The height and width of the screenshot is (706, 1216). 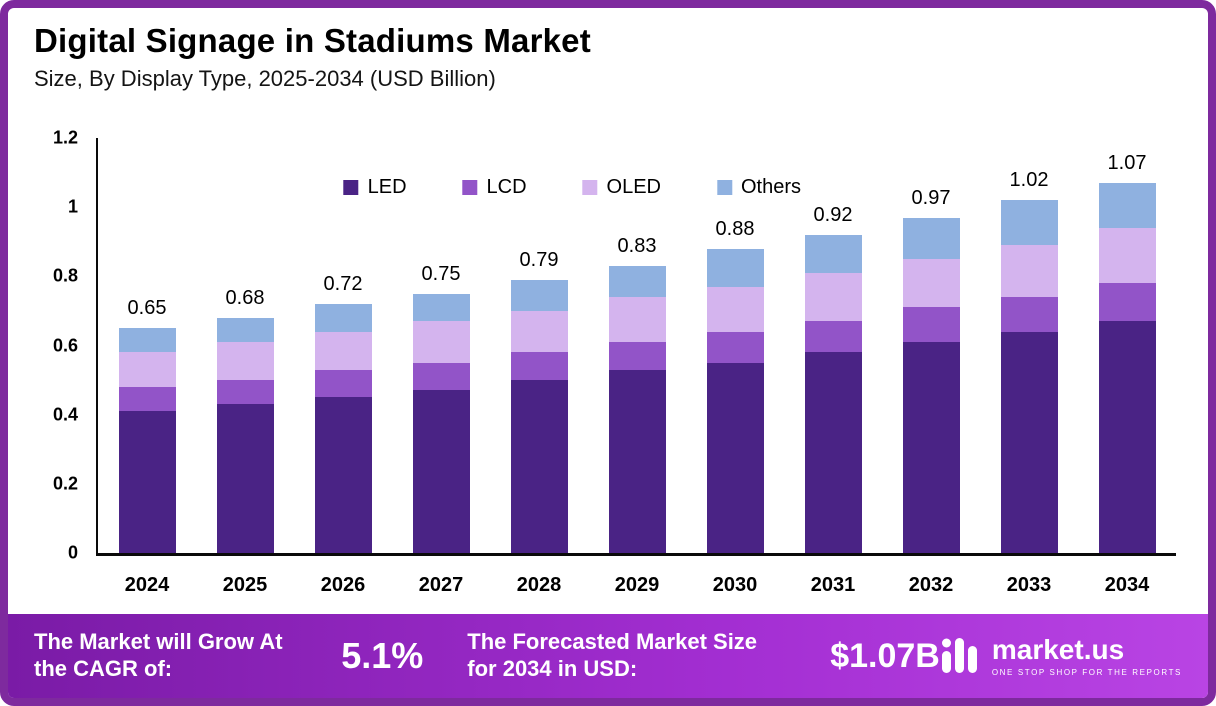 What do you see at coordinates (735, 367) in the screenshot?
I see `bar-column-2030: 0.88 2030` at bounding box center [735, 367].